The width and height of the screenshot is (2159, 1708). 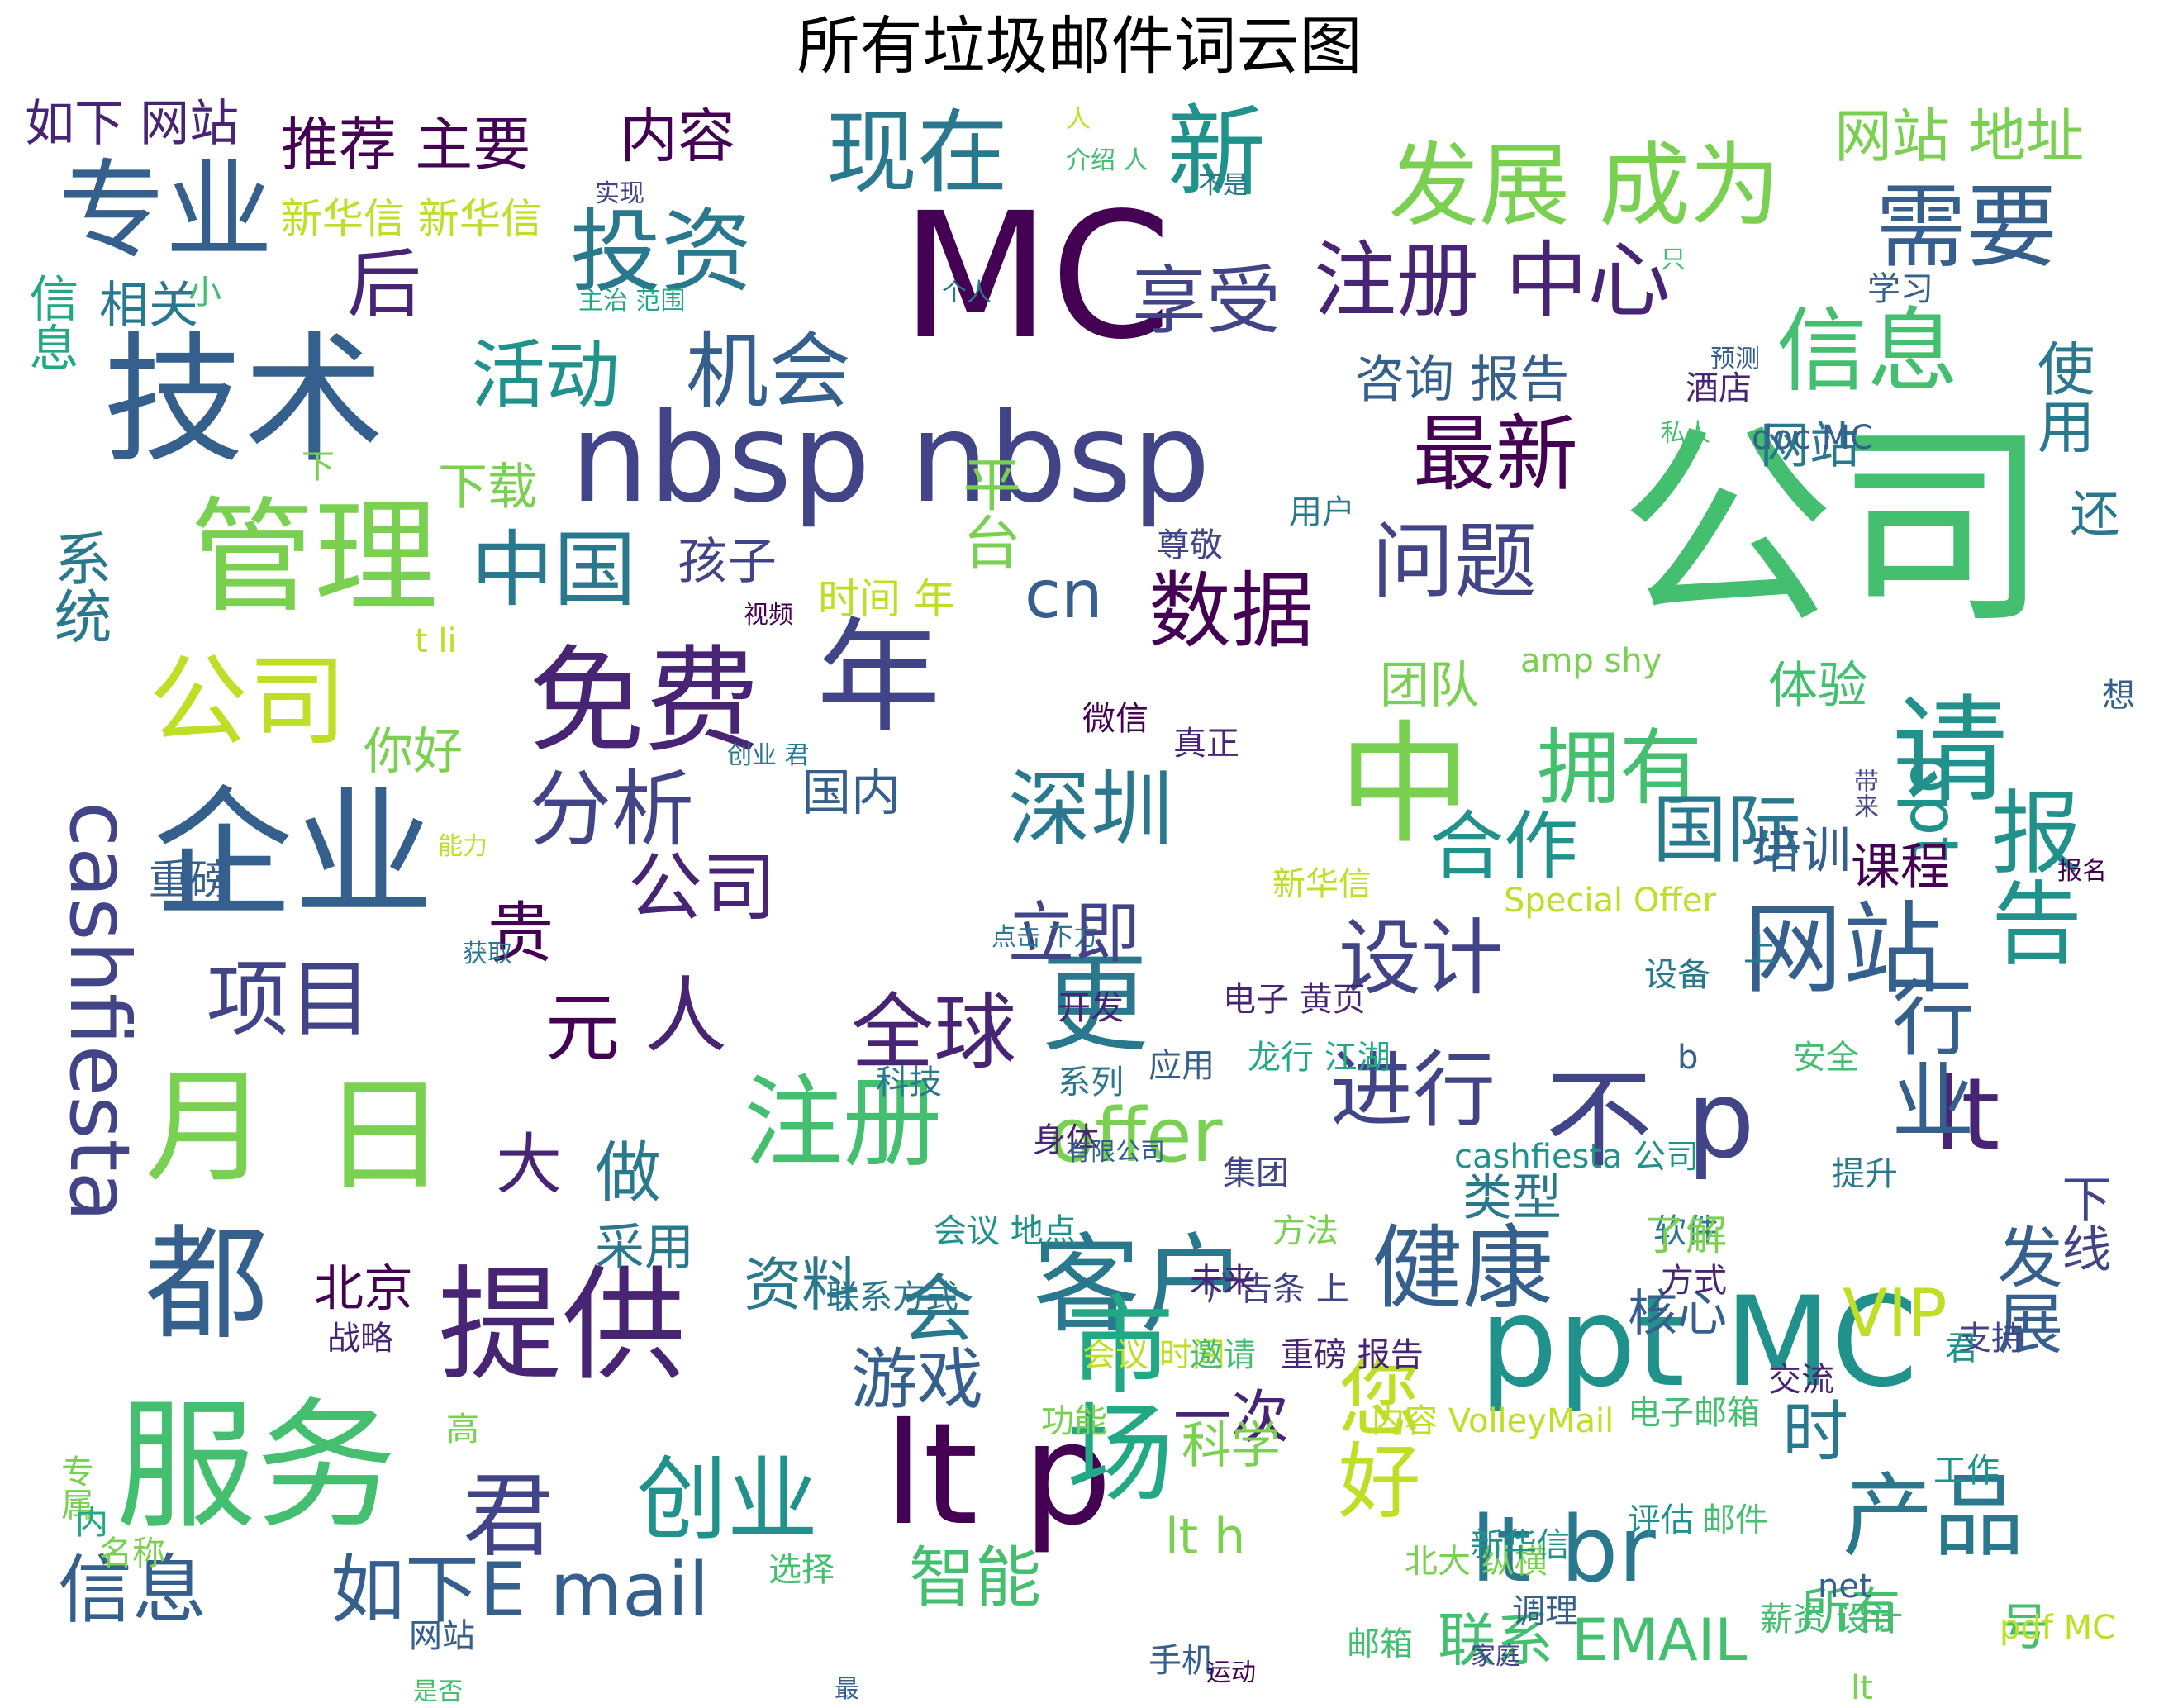 What do you see at coordinates (1686, 1231) in the screenshot?
I see `word-119: 软件` at bounding box center [1686, 1231].